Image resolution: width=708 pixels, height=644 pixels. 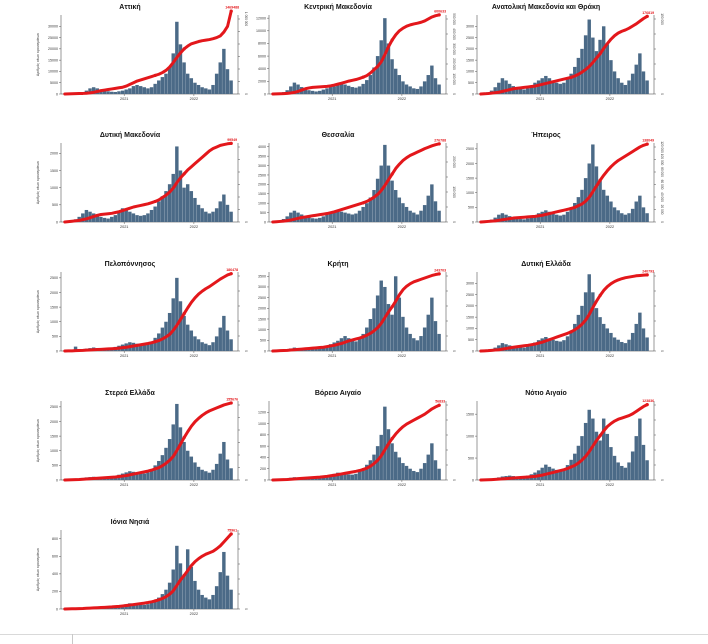 I want to click on milestone-label: 1469488, so click(x=232, y=8).